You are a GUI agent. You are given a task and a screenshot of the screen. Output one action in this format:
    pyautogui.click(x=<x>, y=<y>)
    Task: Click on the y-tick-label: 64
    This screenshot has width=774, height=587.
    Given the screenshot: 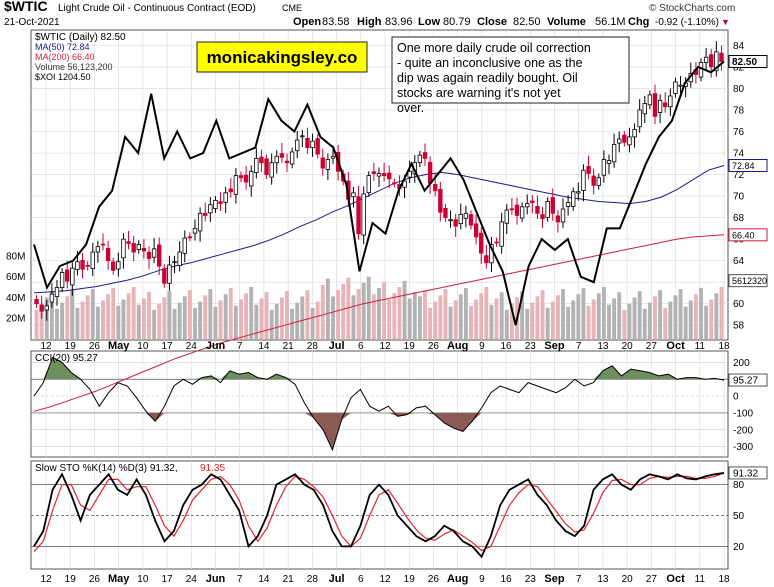 What is the action you would take?
    pyautogui.click(x=739, y=261)
    